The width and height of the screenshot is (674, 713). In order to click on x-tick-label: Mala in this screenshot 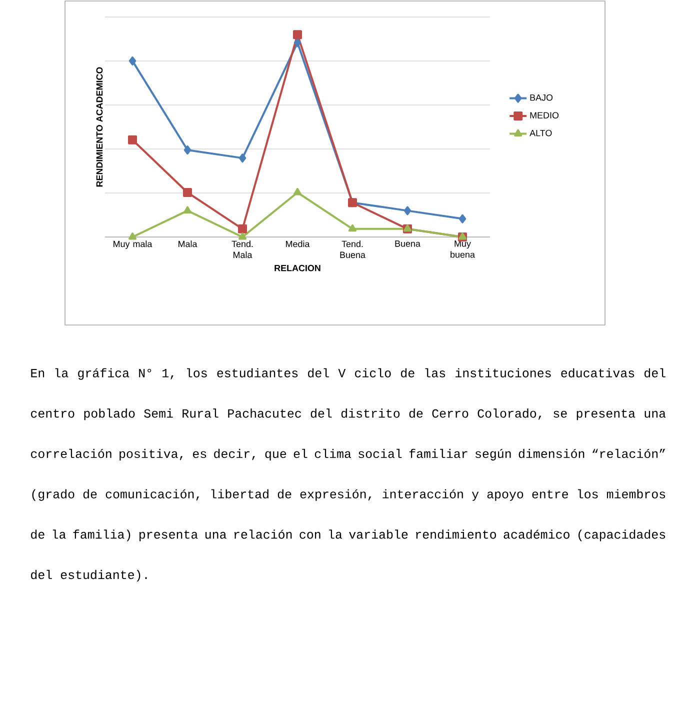, I will do `click(188, 244)`.